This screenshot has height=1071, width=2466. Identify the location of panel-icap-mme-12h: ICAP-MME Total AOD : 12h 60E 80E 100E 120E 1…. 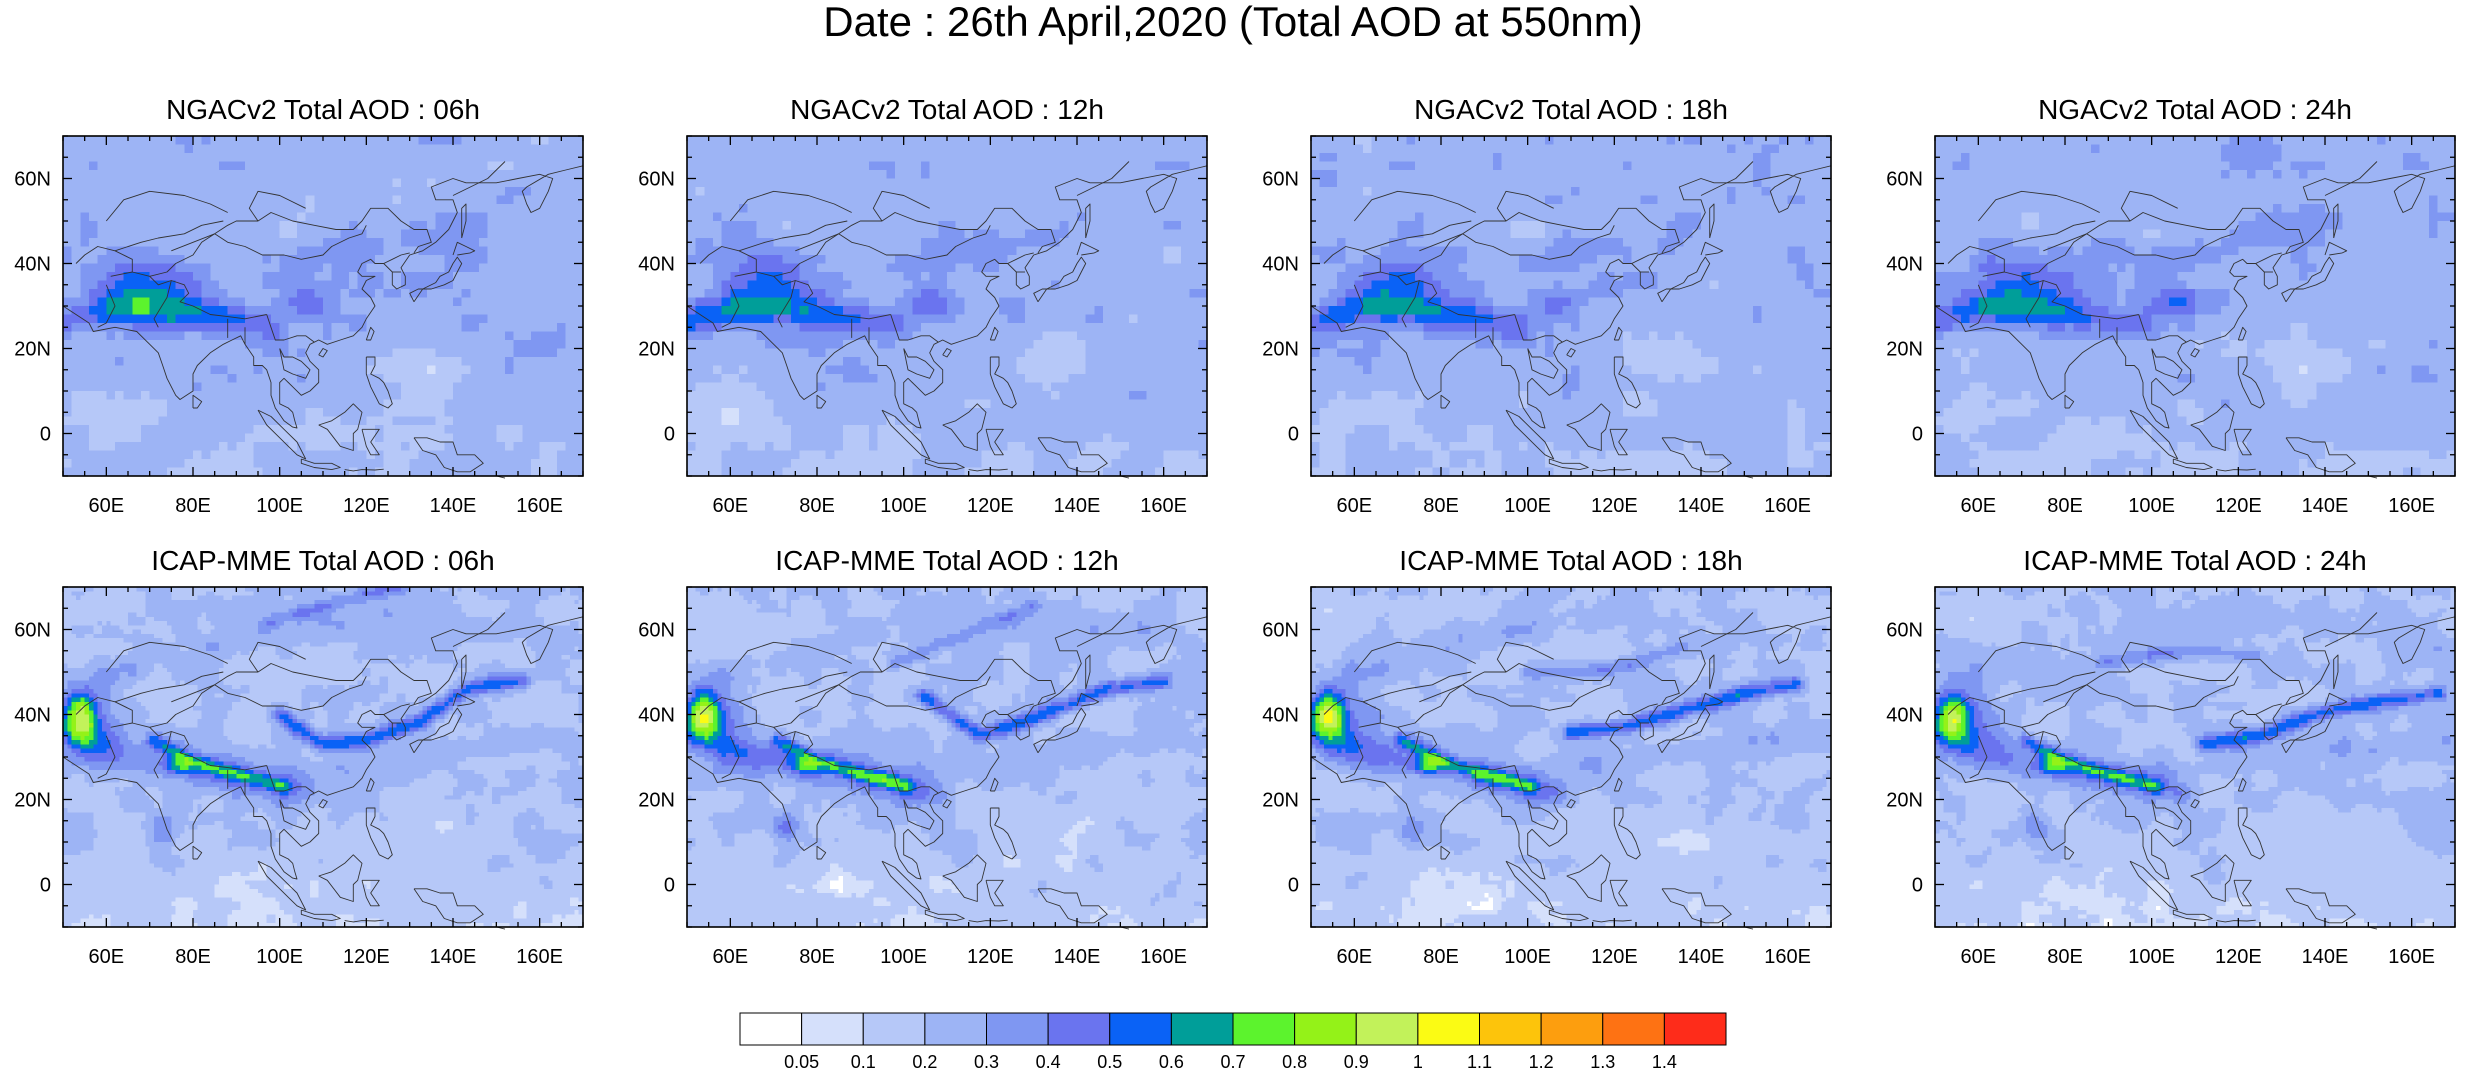
(934, 765).